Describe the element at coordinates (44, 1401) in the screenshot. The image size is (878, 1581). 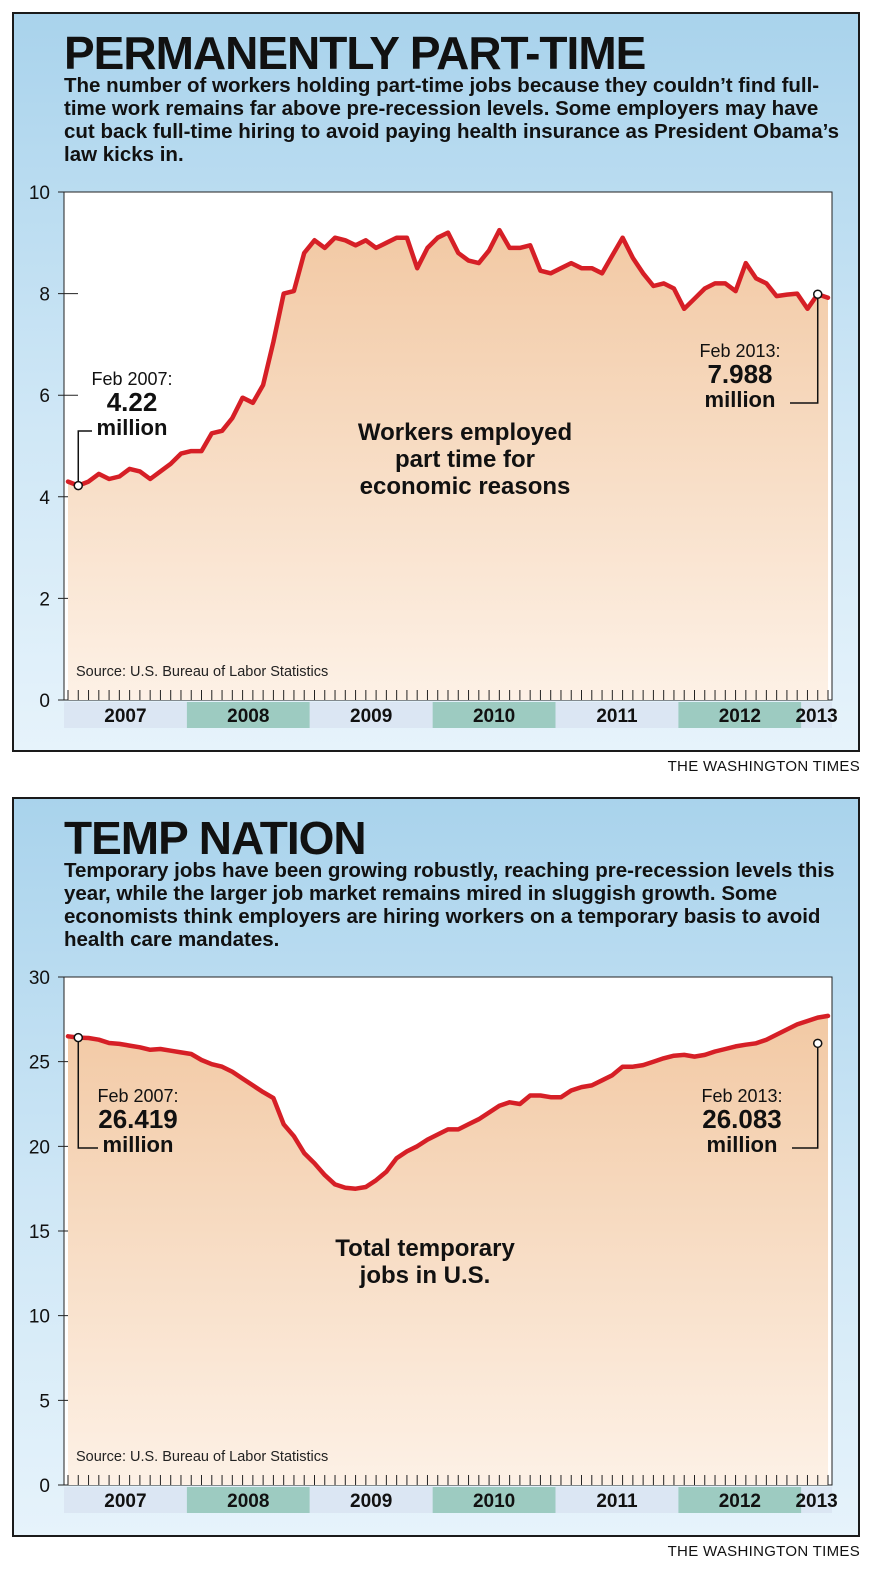
I see `y-tick-label: 5` at that location.